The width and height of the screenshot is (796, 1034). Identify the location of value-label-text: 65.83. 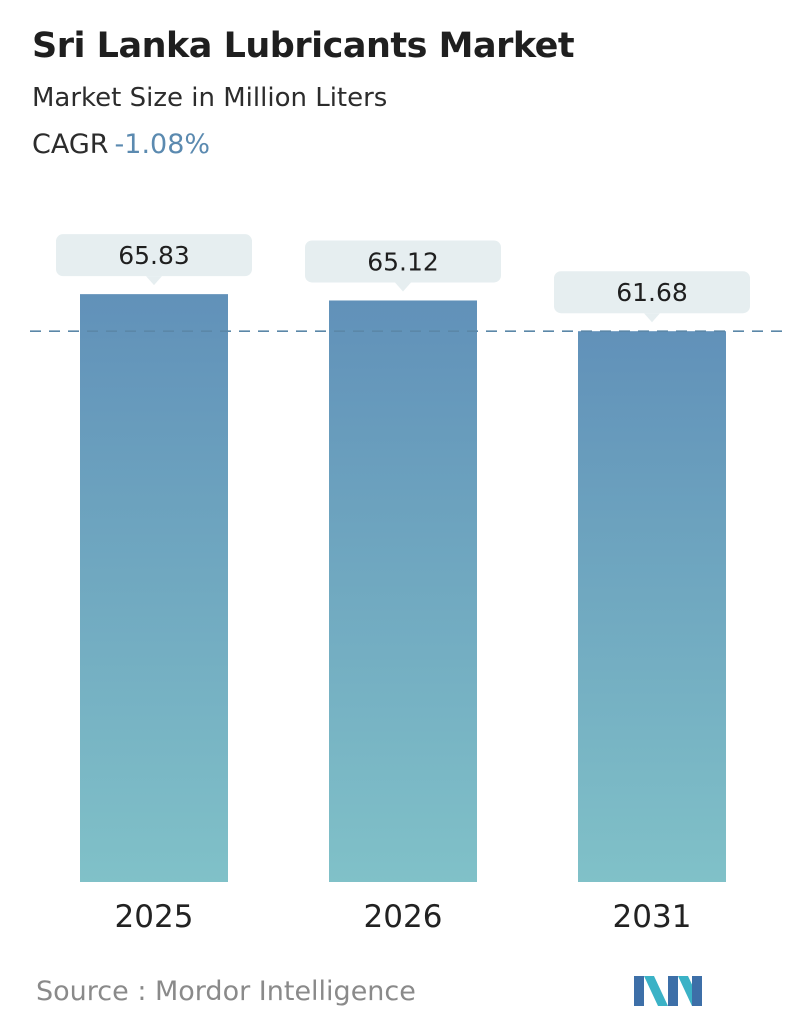
(154, 255).